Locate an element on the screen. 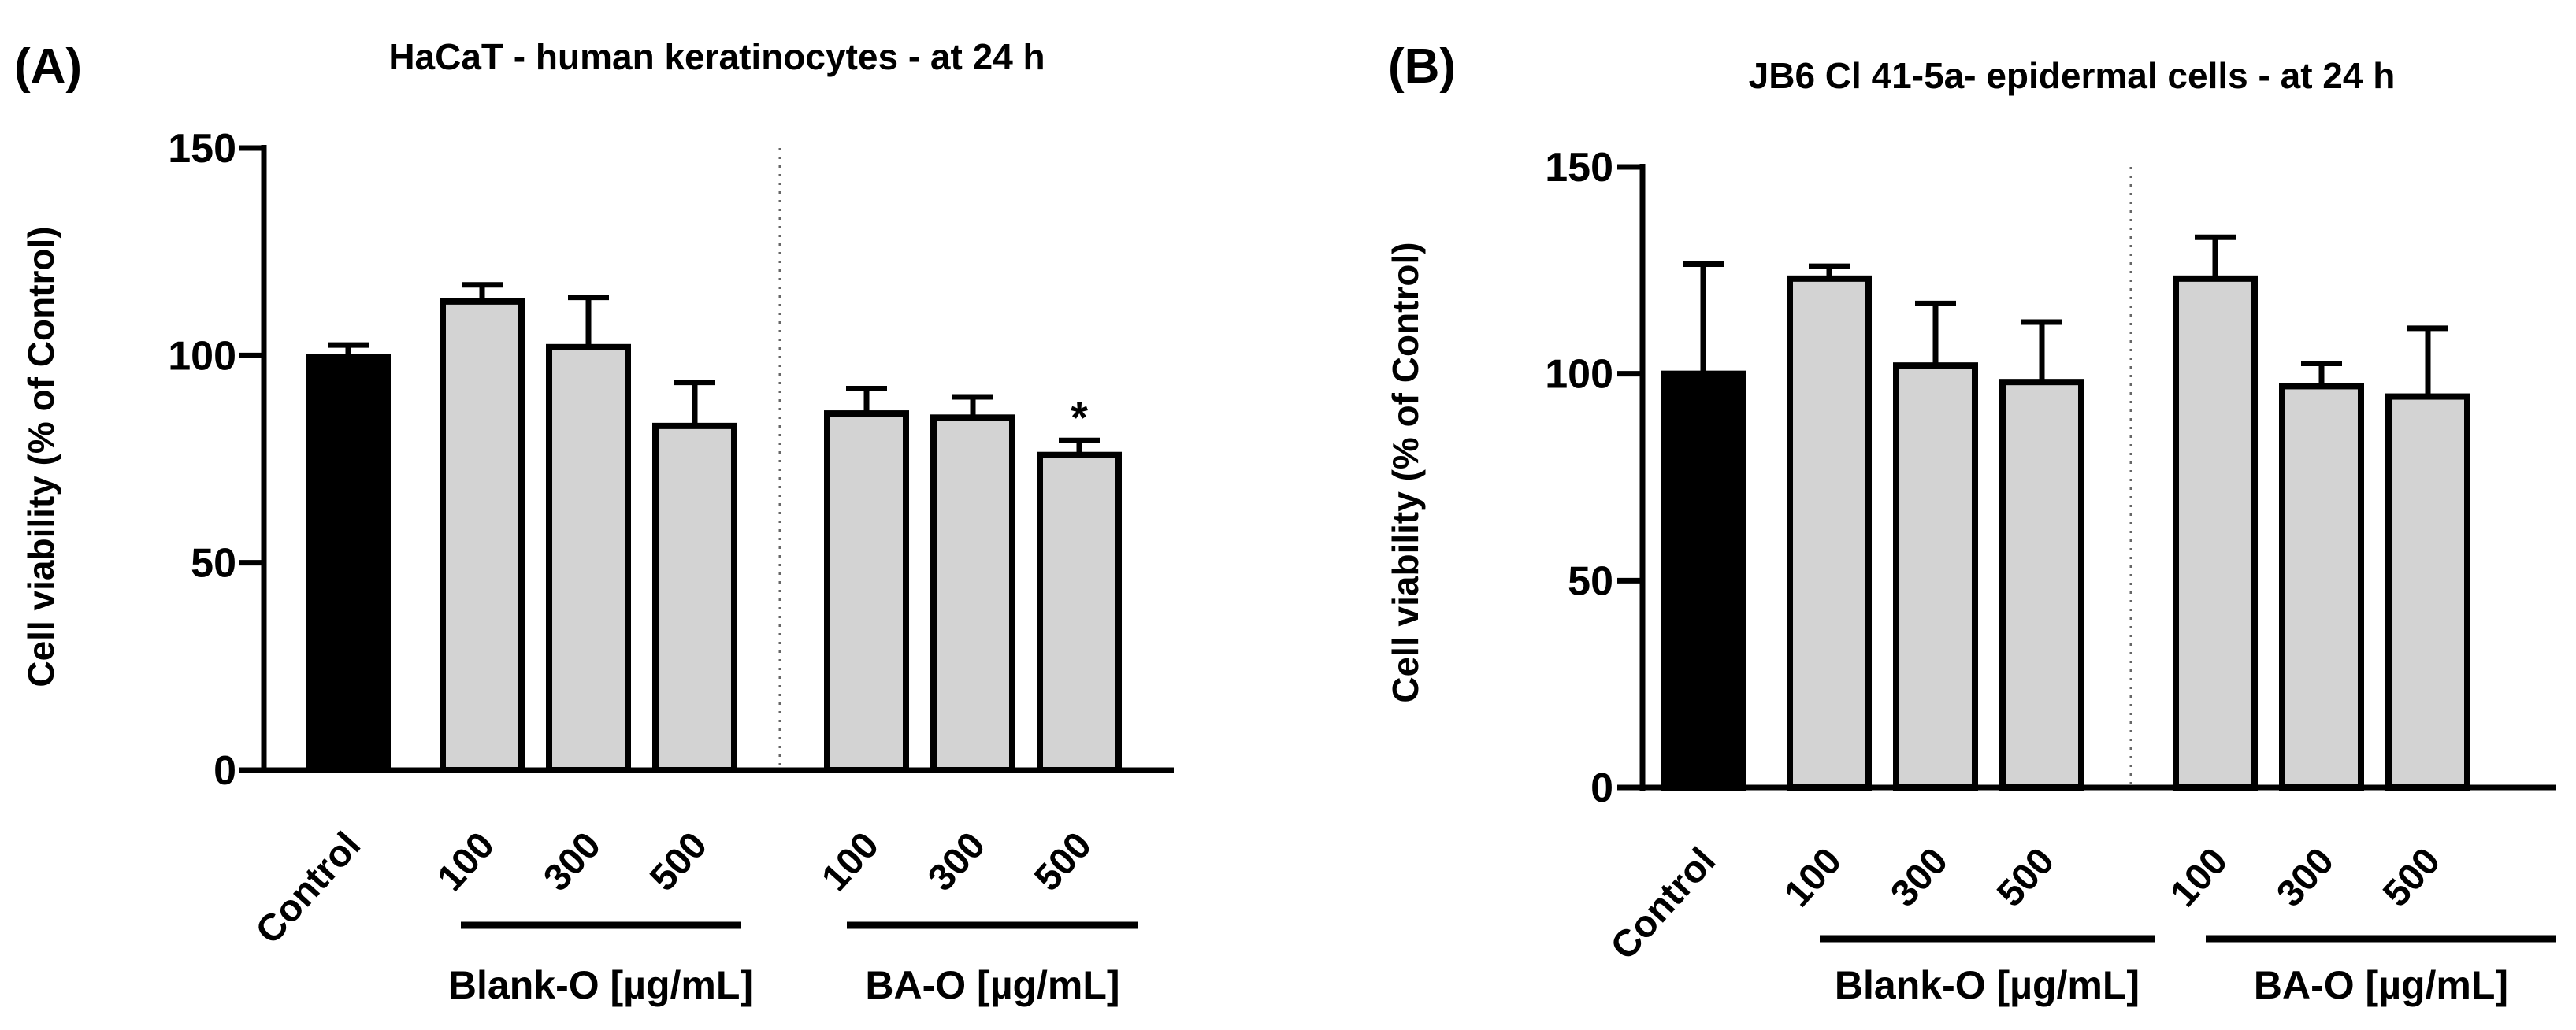 The height and width of the screenshot is (1030, 2576). significance-marker: * is located at coordinates (1079, 417).